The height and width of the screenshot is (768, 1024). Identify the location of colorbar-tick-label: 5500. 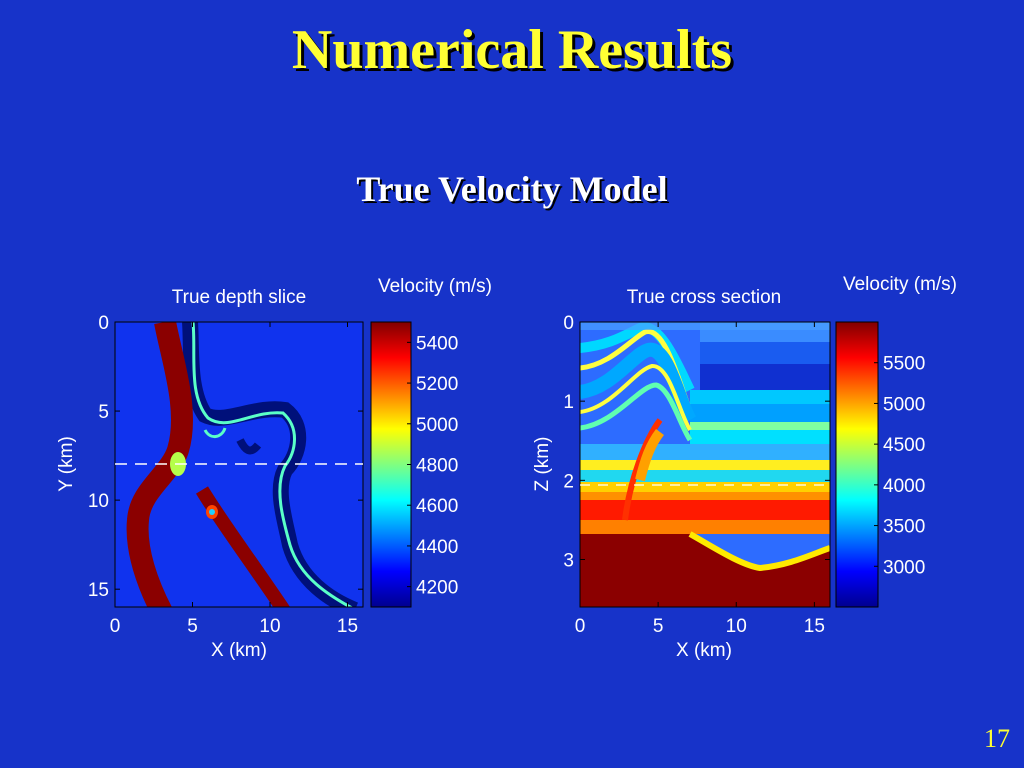
(904, 364).